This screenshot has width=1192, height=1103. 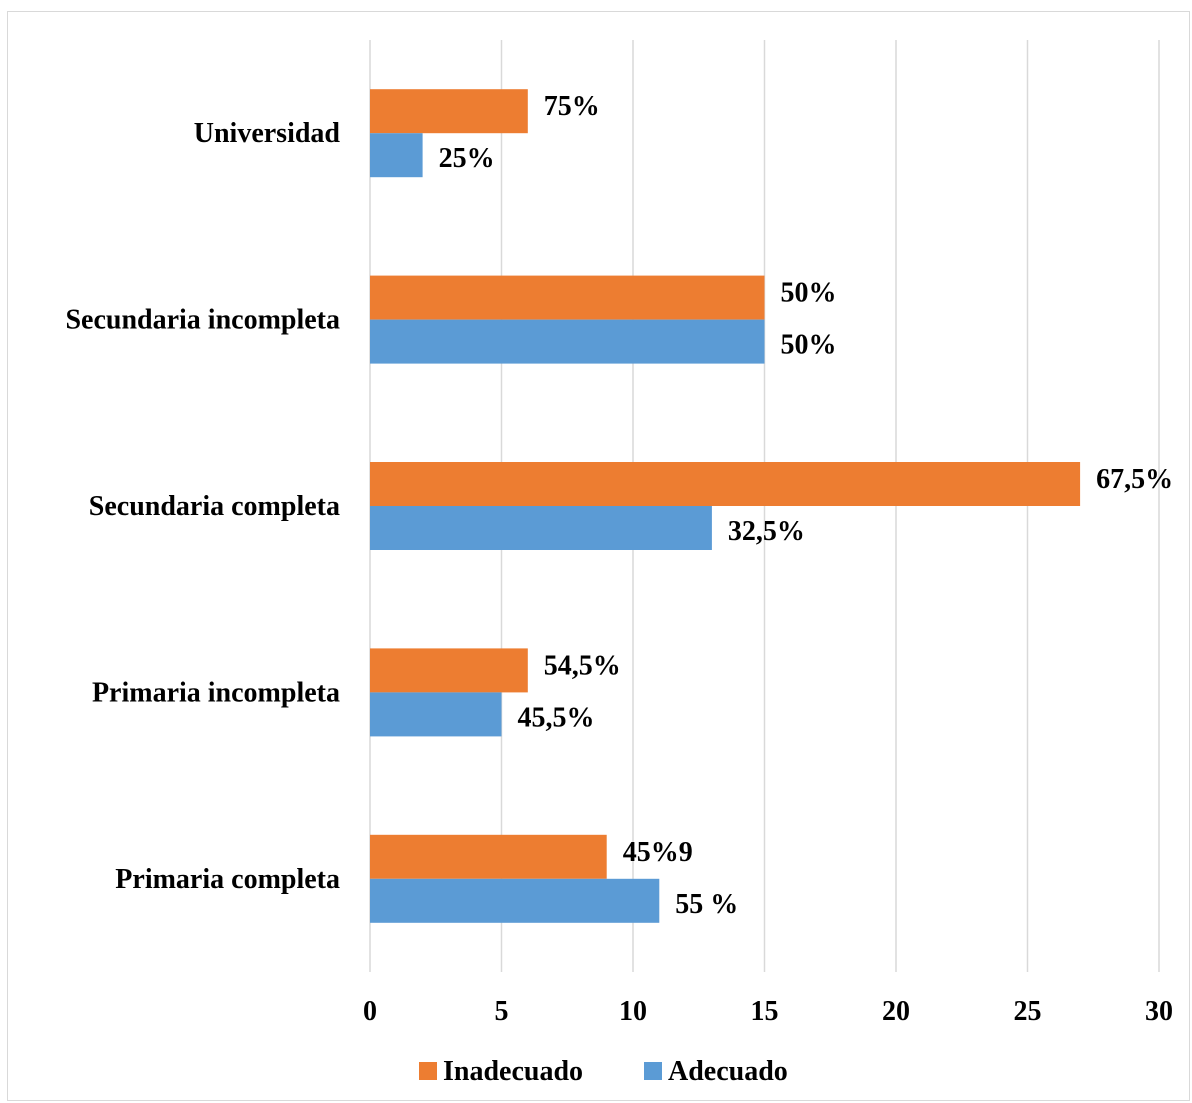 What do you see at coordinates (633, 1011) in the screenshot?
I see `x-tick-label: 10` at bounding box center [633, 1011].